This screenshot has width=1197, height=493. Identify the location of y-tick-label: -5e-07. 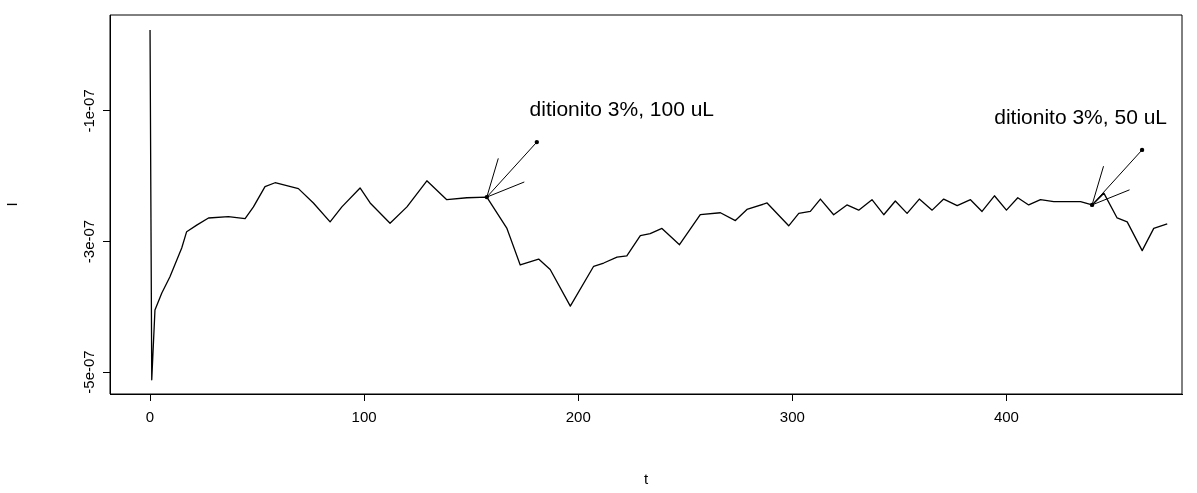
(88, 372).